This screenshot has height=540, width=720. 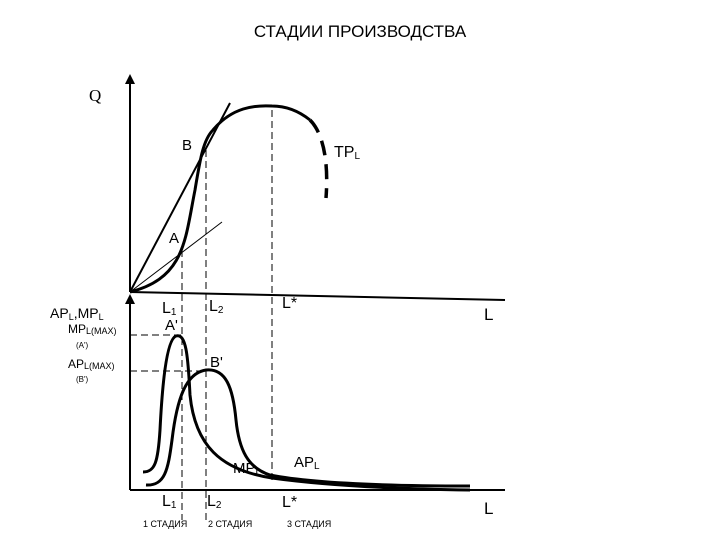 I want to click on point-a-prime-label: A', so click(x=171, y=325).